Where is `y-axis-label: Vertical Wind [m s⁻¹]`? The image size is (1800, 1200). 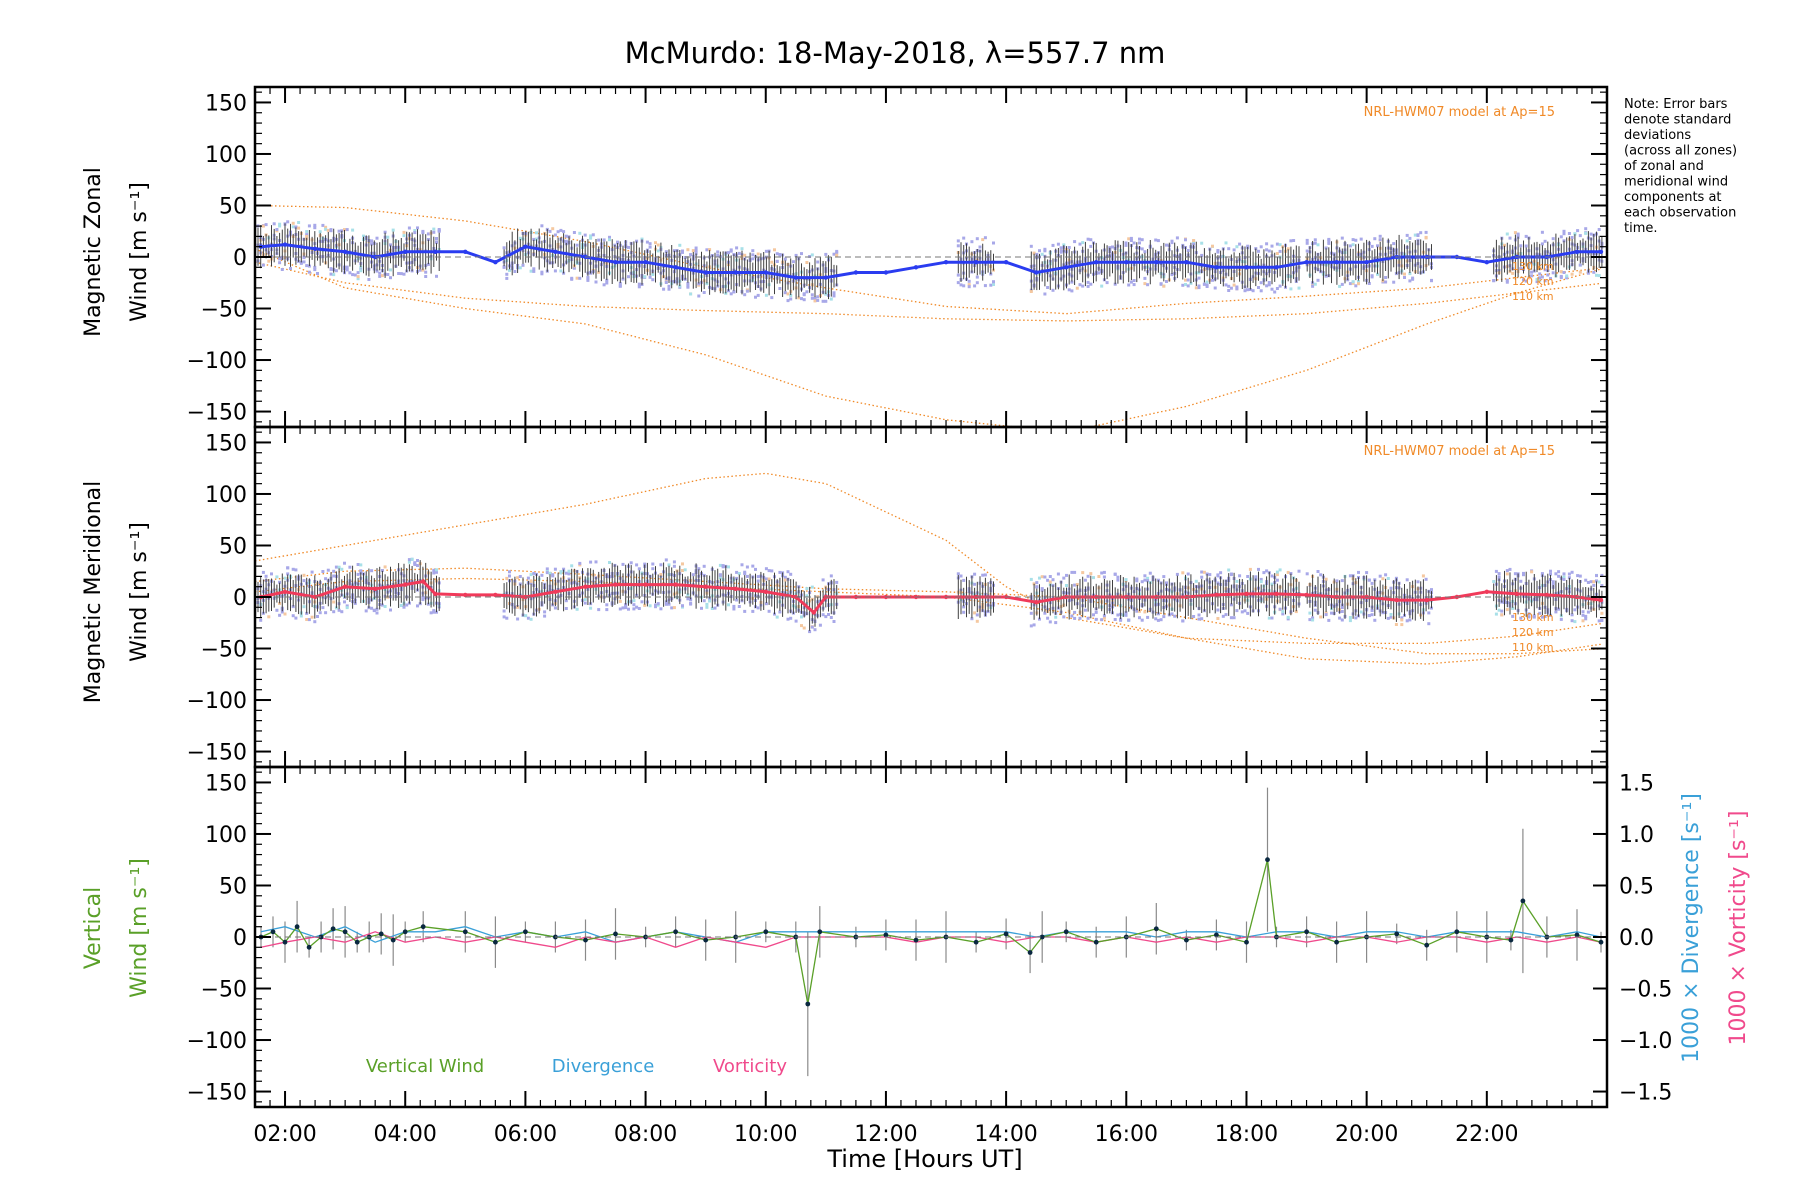
y-axis-label: Vertical Wind [m s⁻¹] is located at coordinates (116, 928).